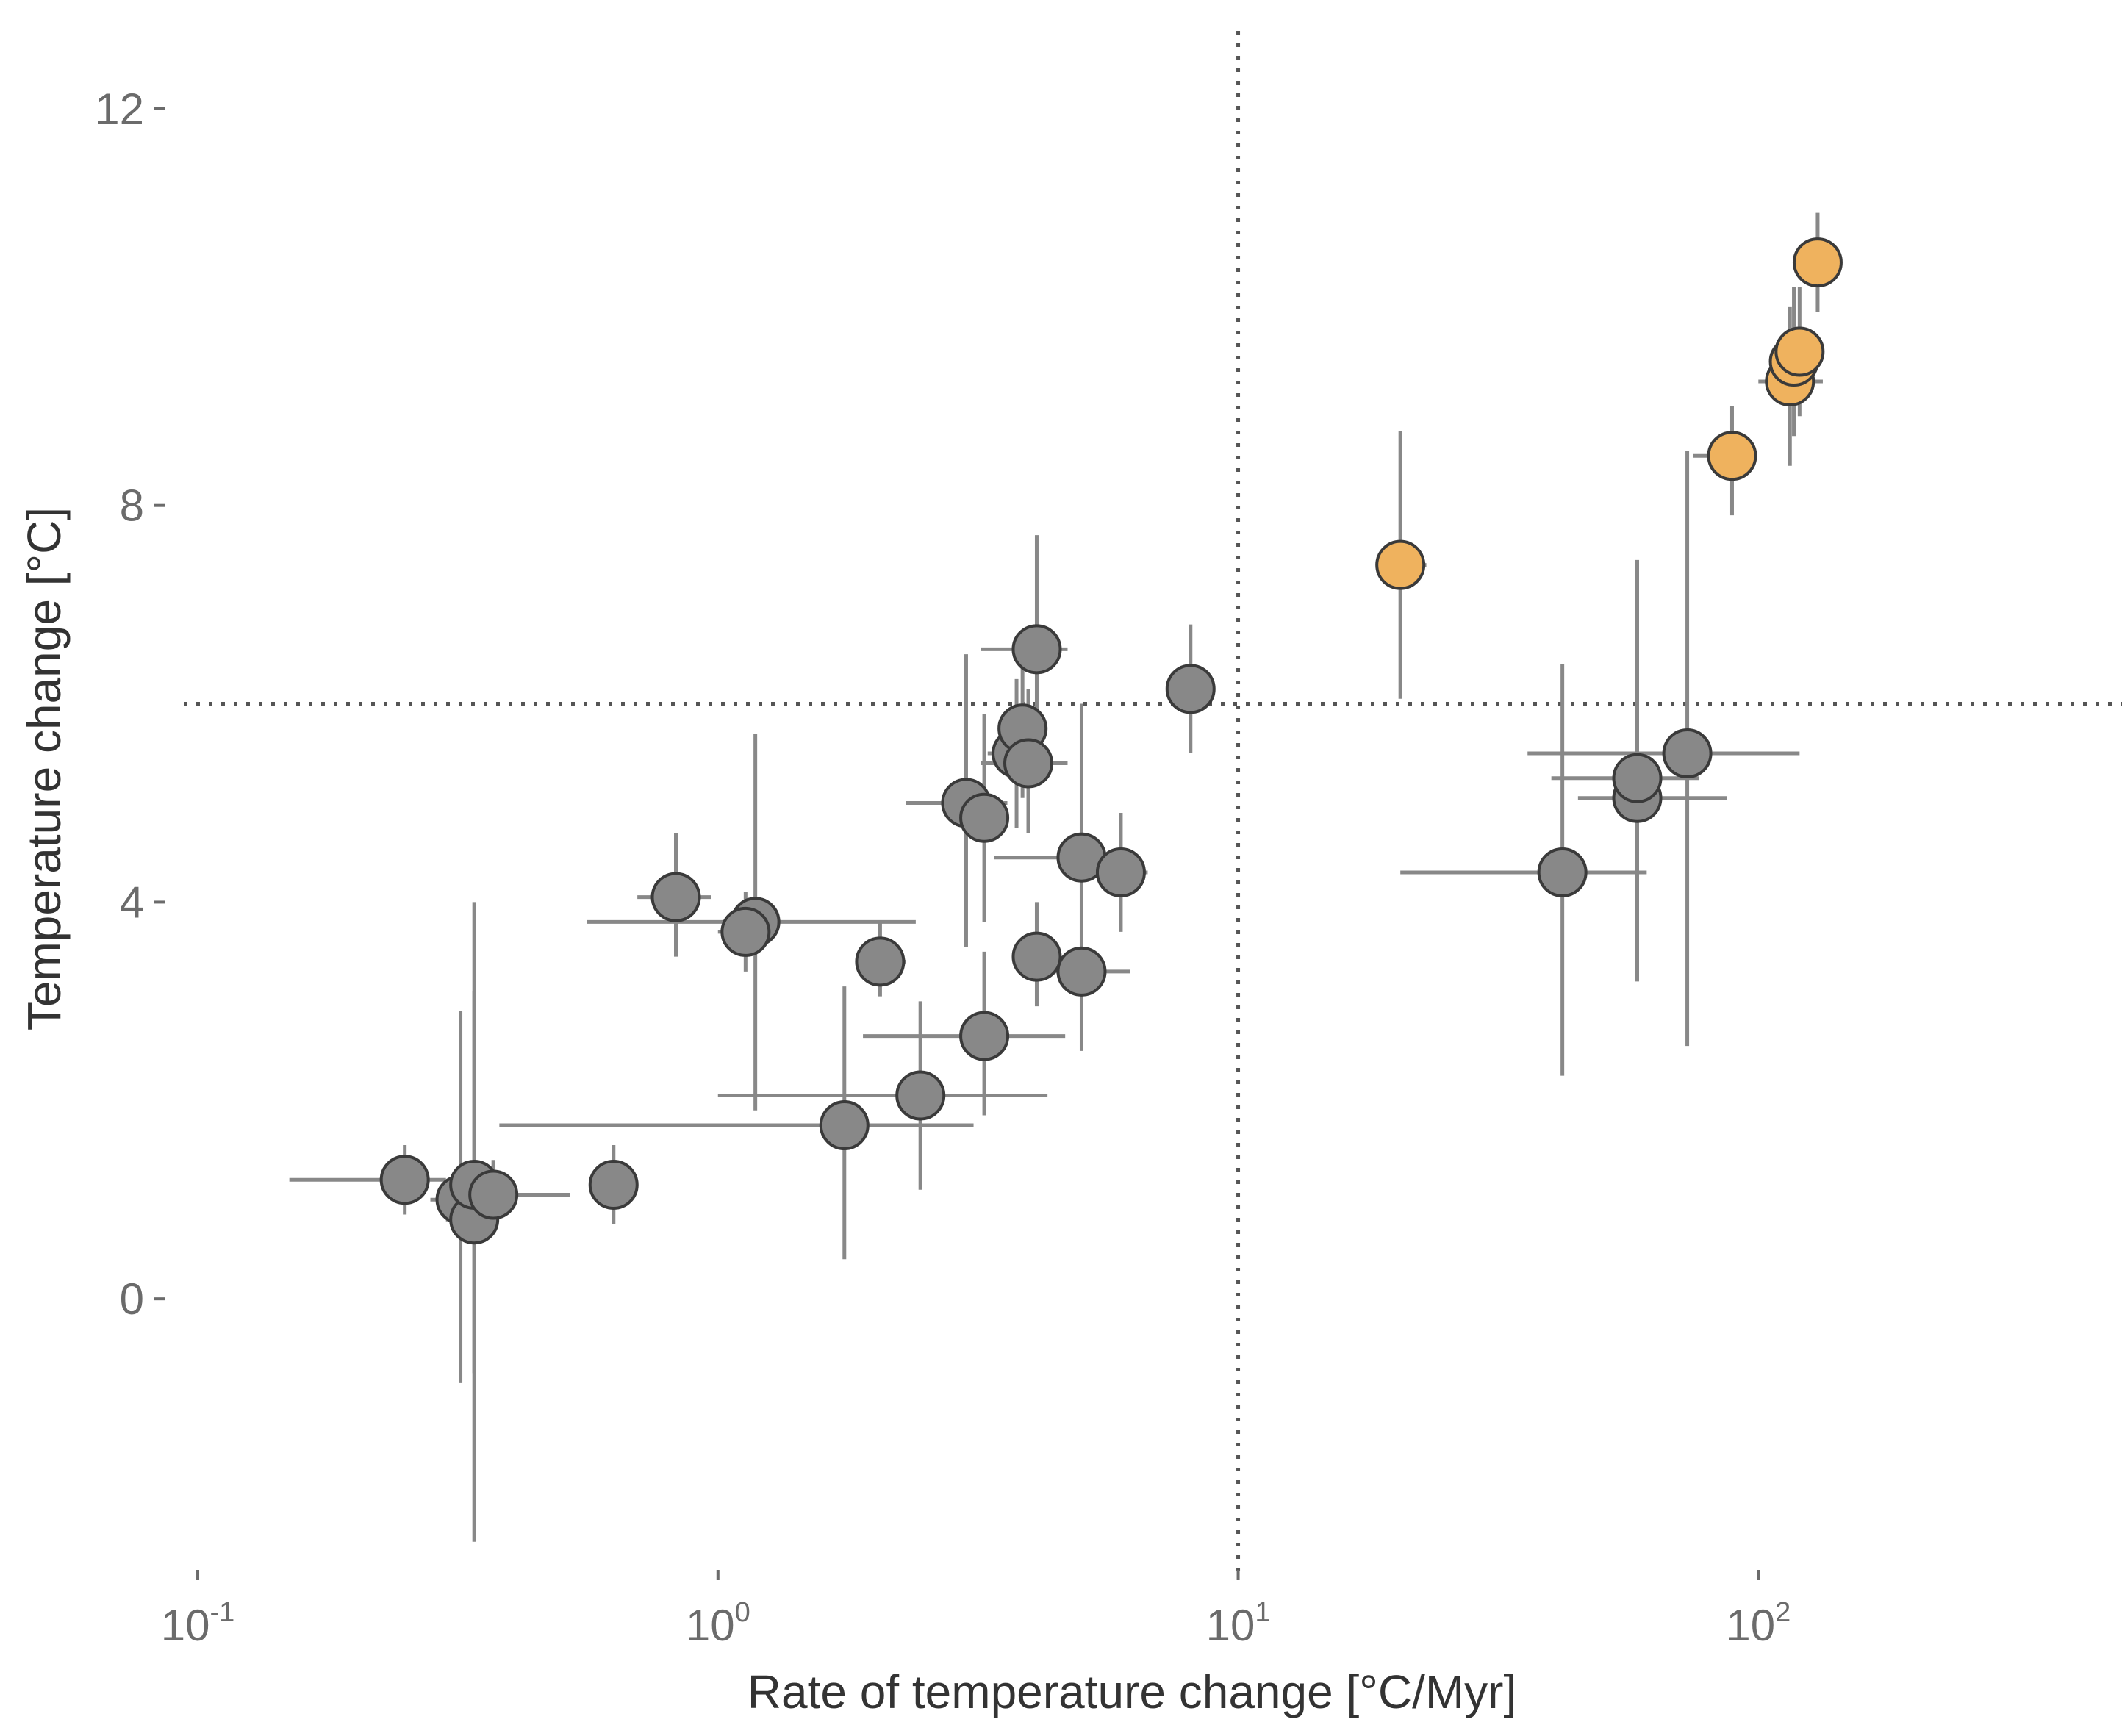  Describe the element at coordinates (132, 902) in the screenshot. I see `y-tick-label: 4` at that location.